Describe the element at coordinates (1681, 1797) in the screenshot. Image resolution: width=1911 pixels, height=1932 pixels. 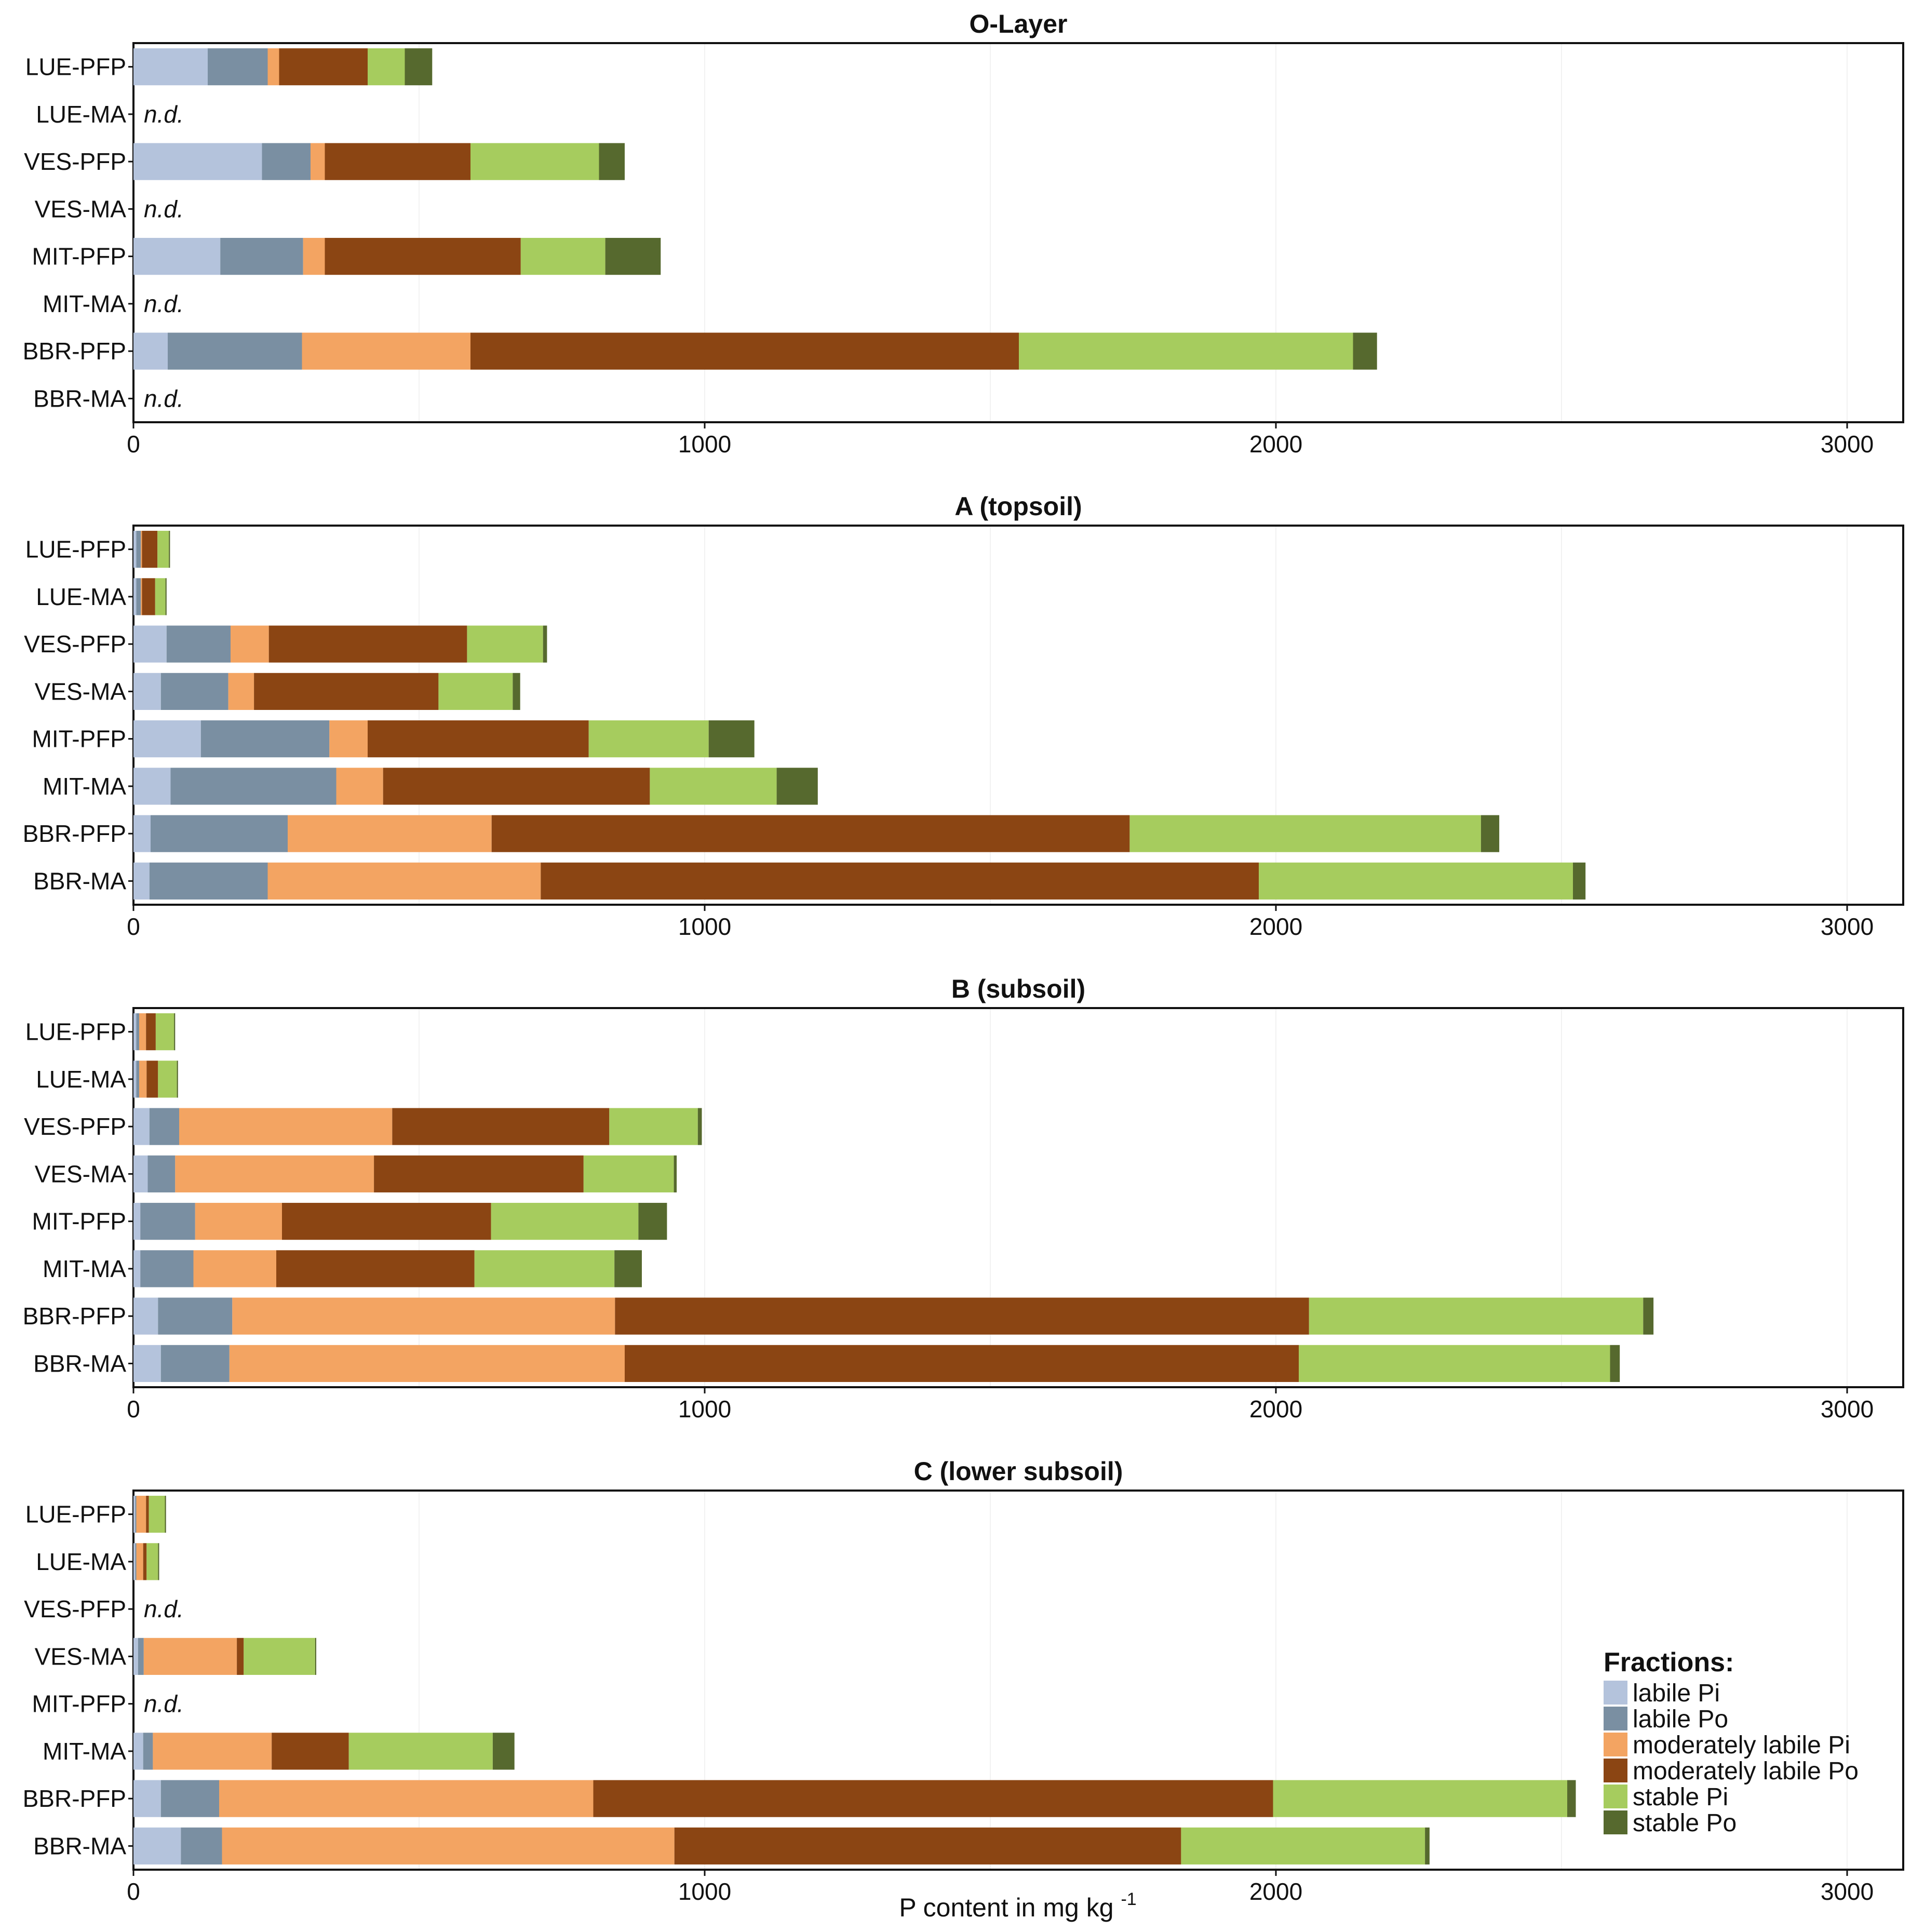
I see `legend-label: stable Pi` at that location.